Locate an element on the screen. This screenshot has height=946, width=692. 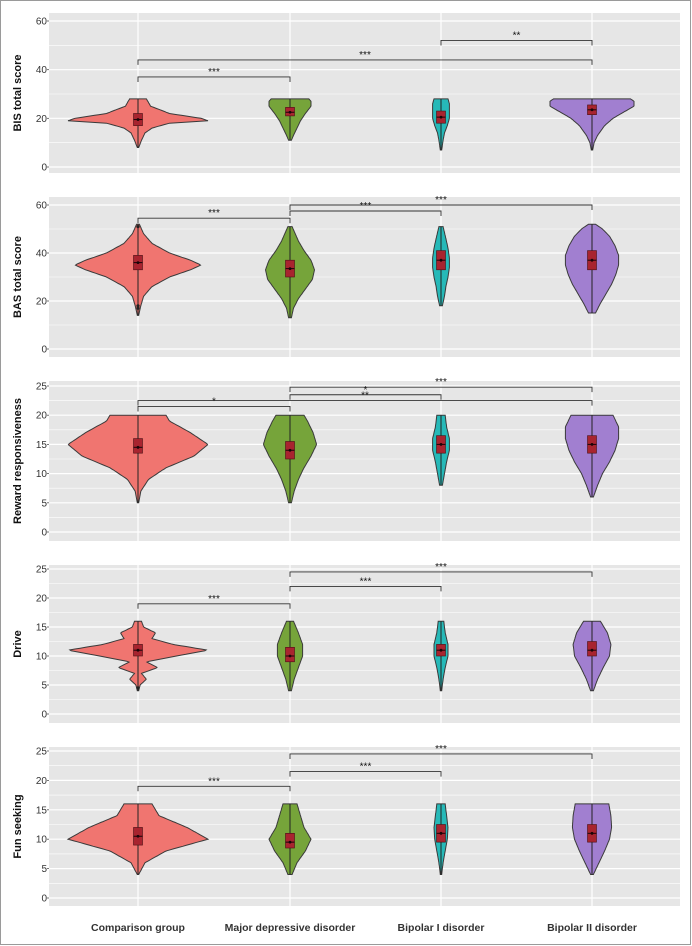
x-category-label: Major depressive disorder is located at coordinates (290, 928).